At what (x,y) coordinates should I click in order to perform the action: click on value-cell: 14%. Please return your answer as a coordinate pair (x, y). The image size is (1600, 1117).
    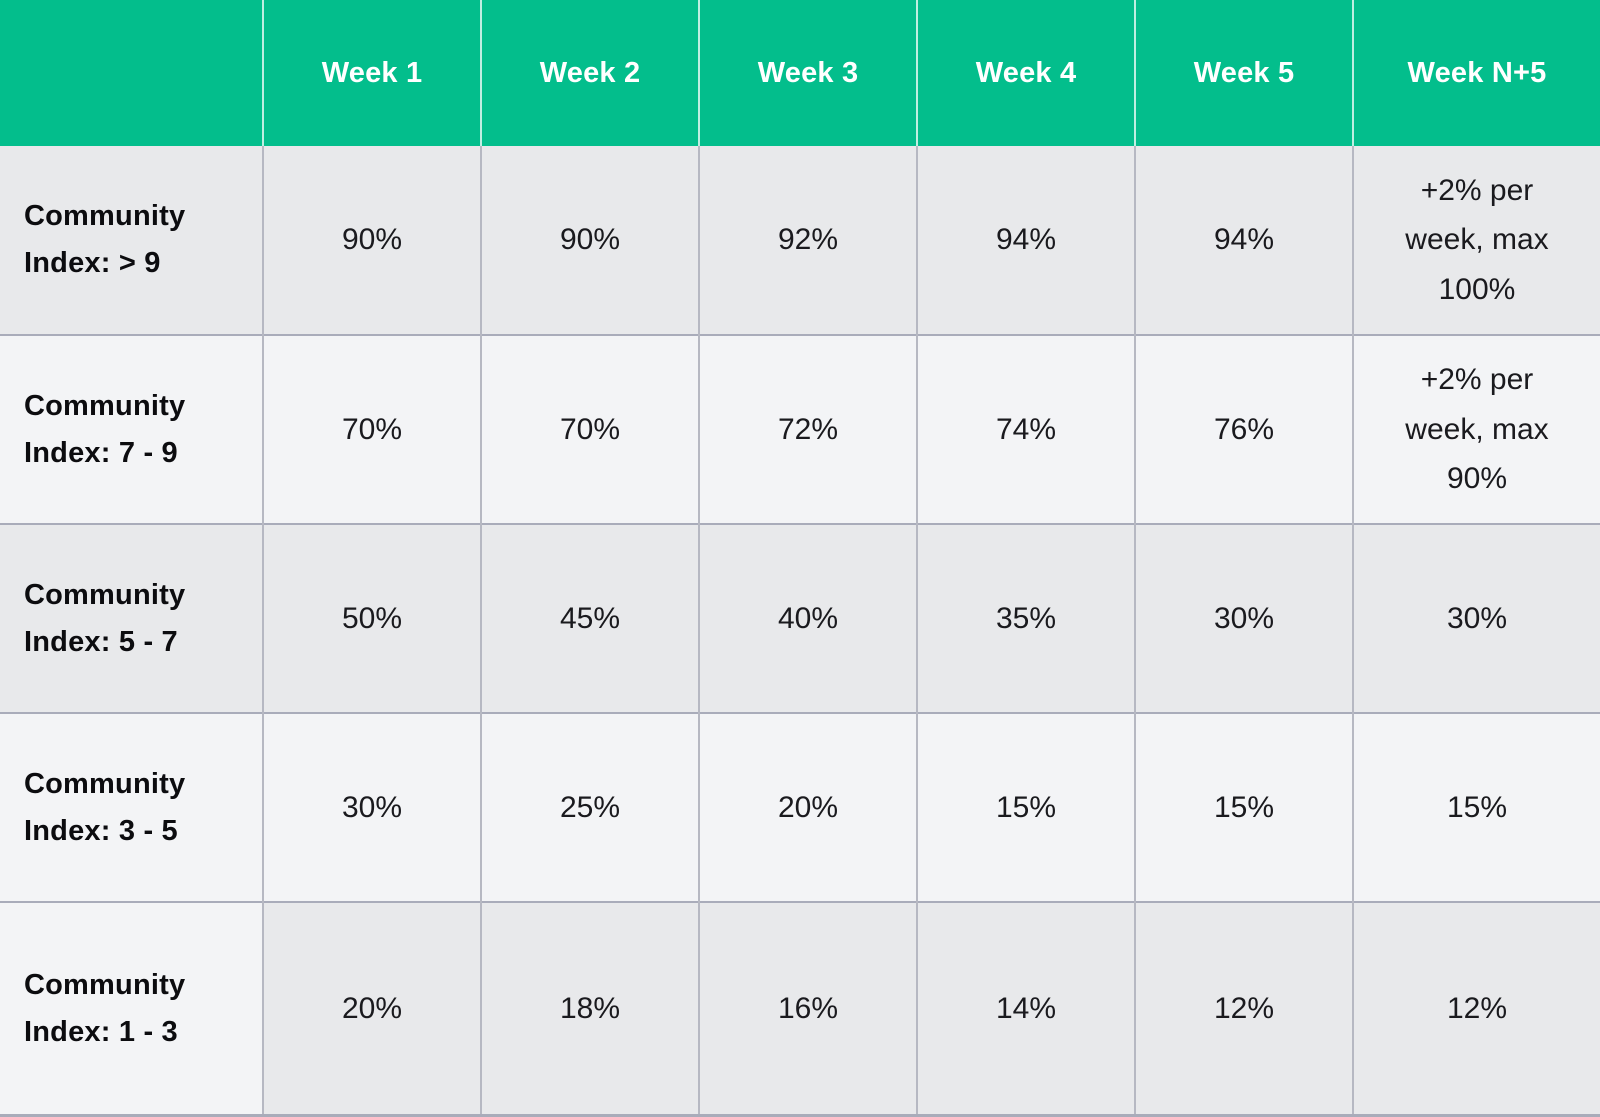
    Looking at the image, I should click on (1025, 1008).